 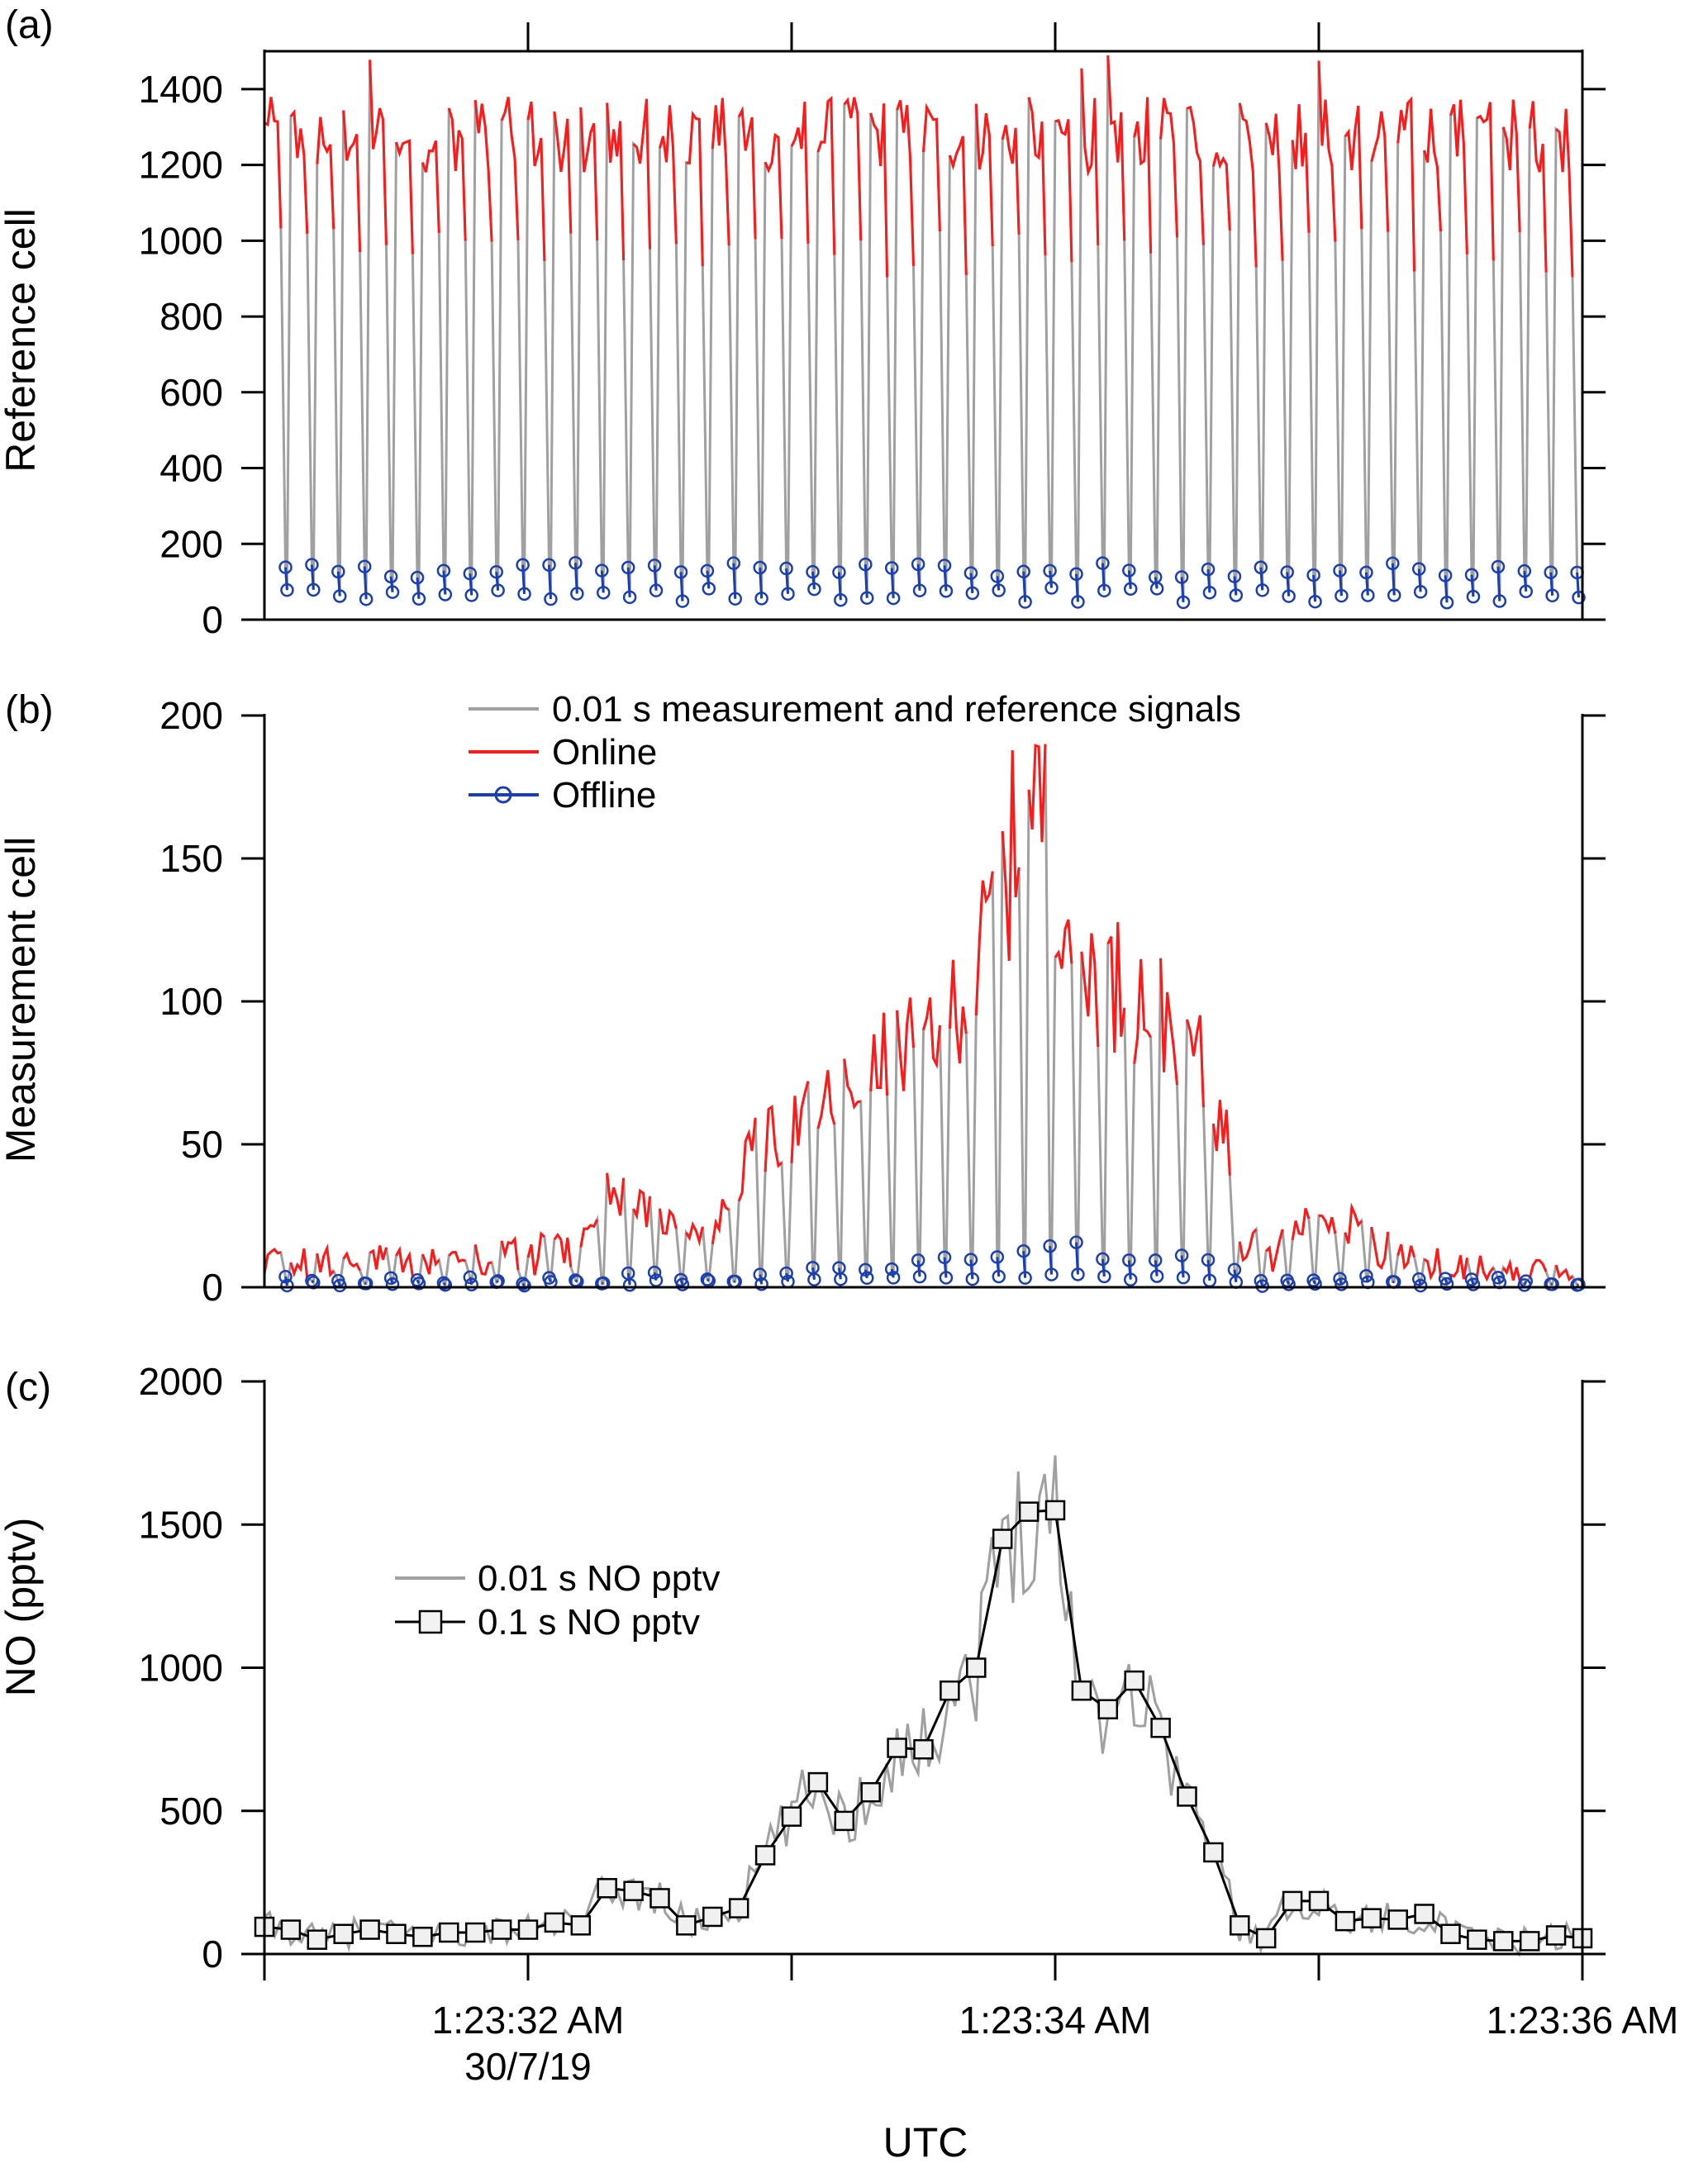 What do you see at coordinates (191, 1811) in the screenshot?
I see `y-tick-label: 500` at bounding box center [191, 1811].